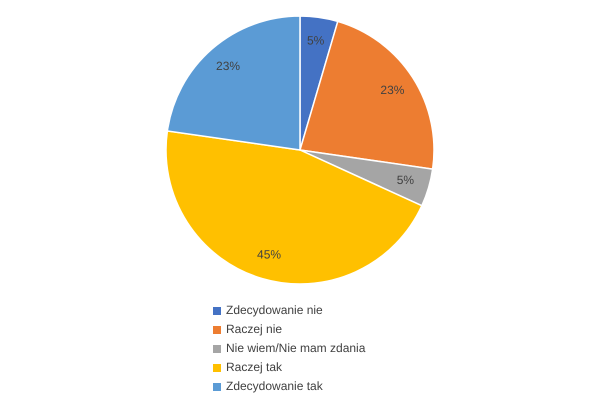 The image size is (600, 409). Describe the element at coordinates (269, 255) in the screenshot. I see `data-label: 45%` at that location.